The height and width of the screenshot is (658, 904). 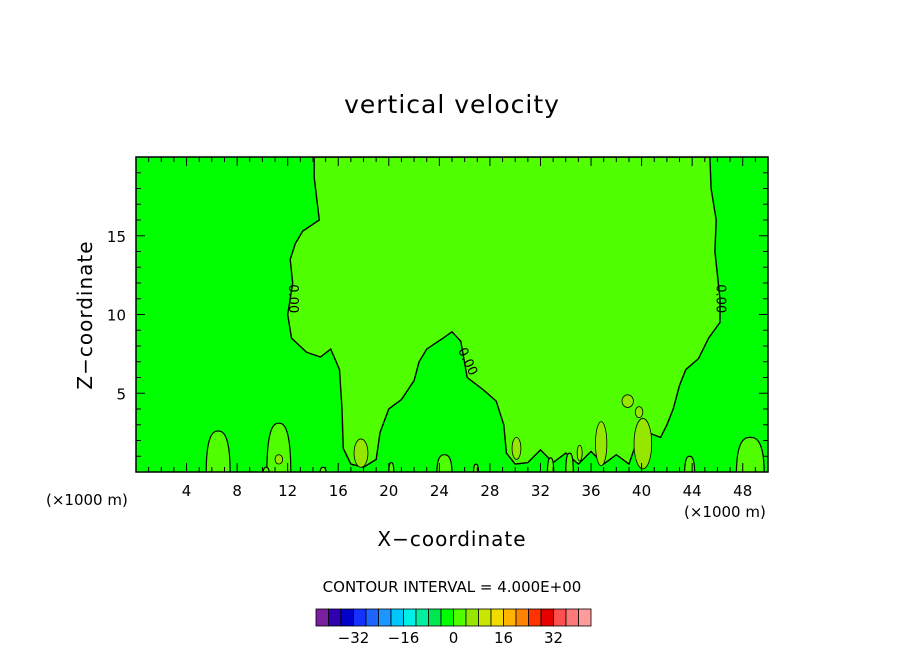 I want to click on x-axis-title: X−coordinate, so click(x=451, y=539).